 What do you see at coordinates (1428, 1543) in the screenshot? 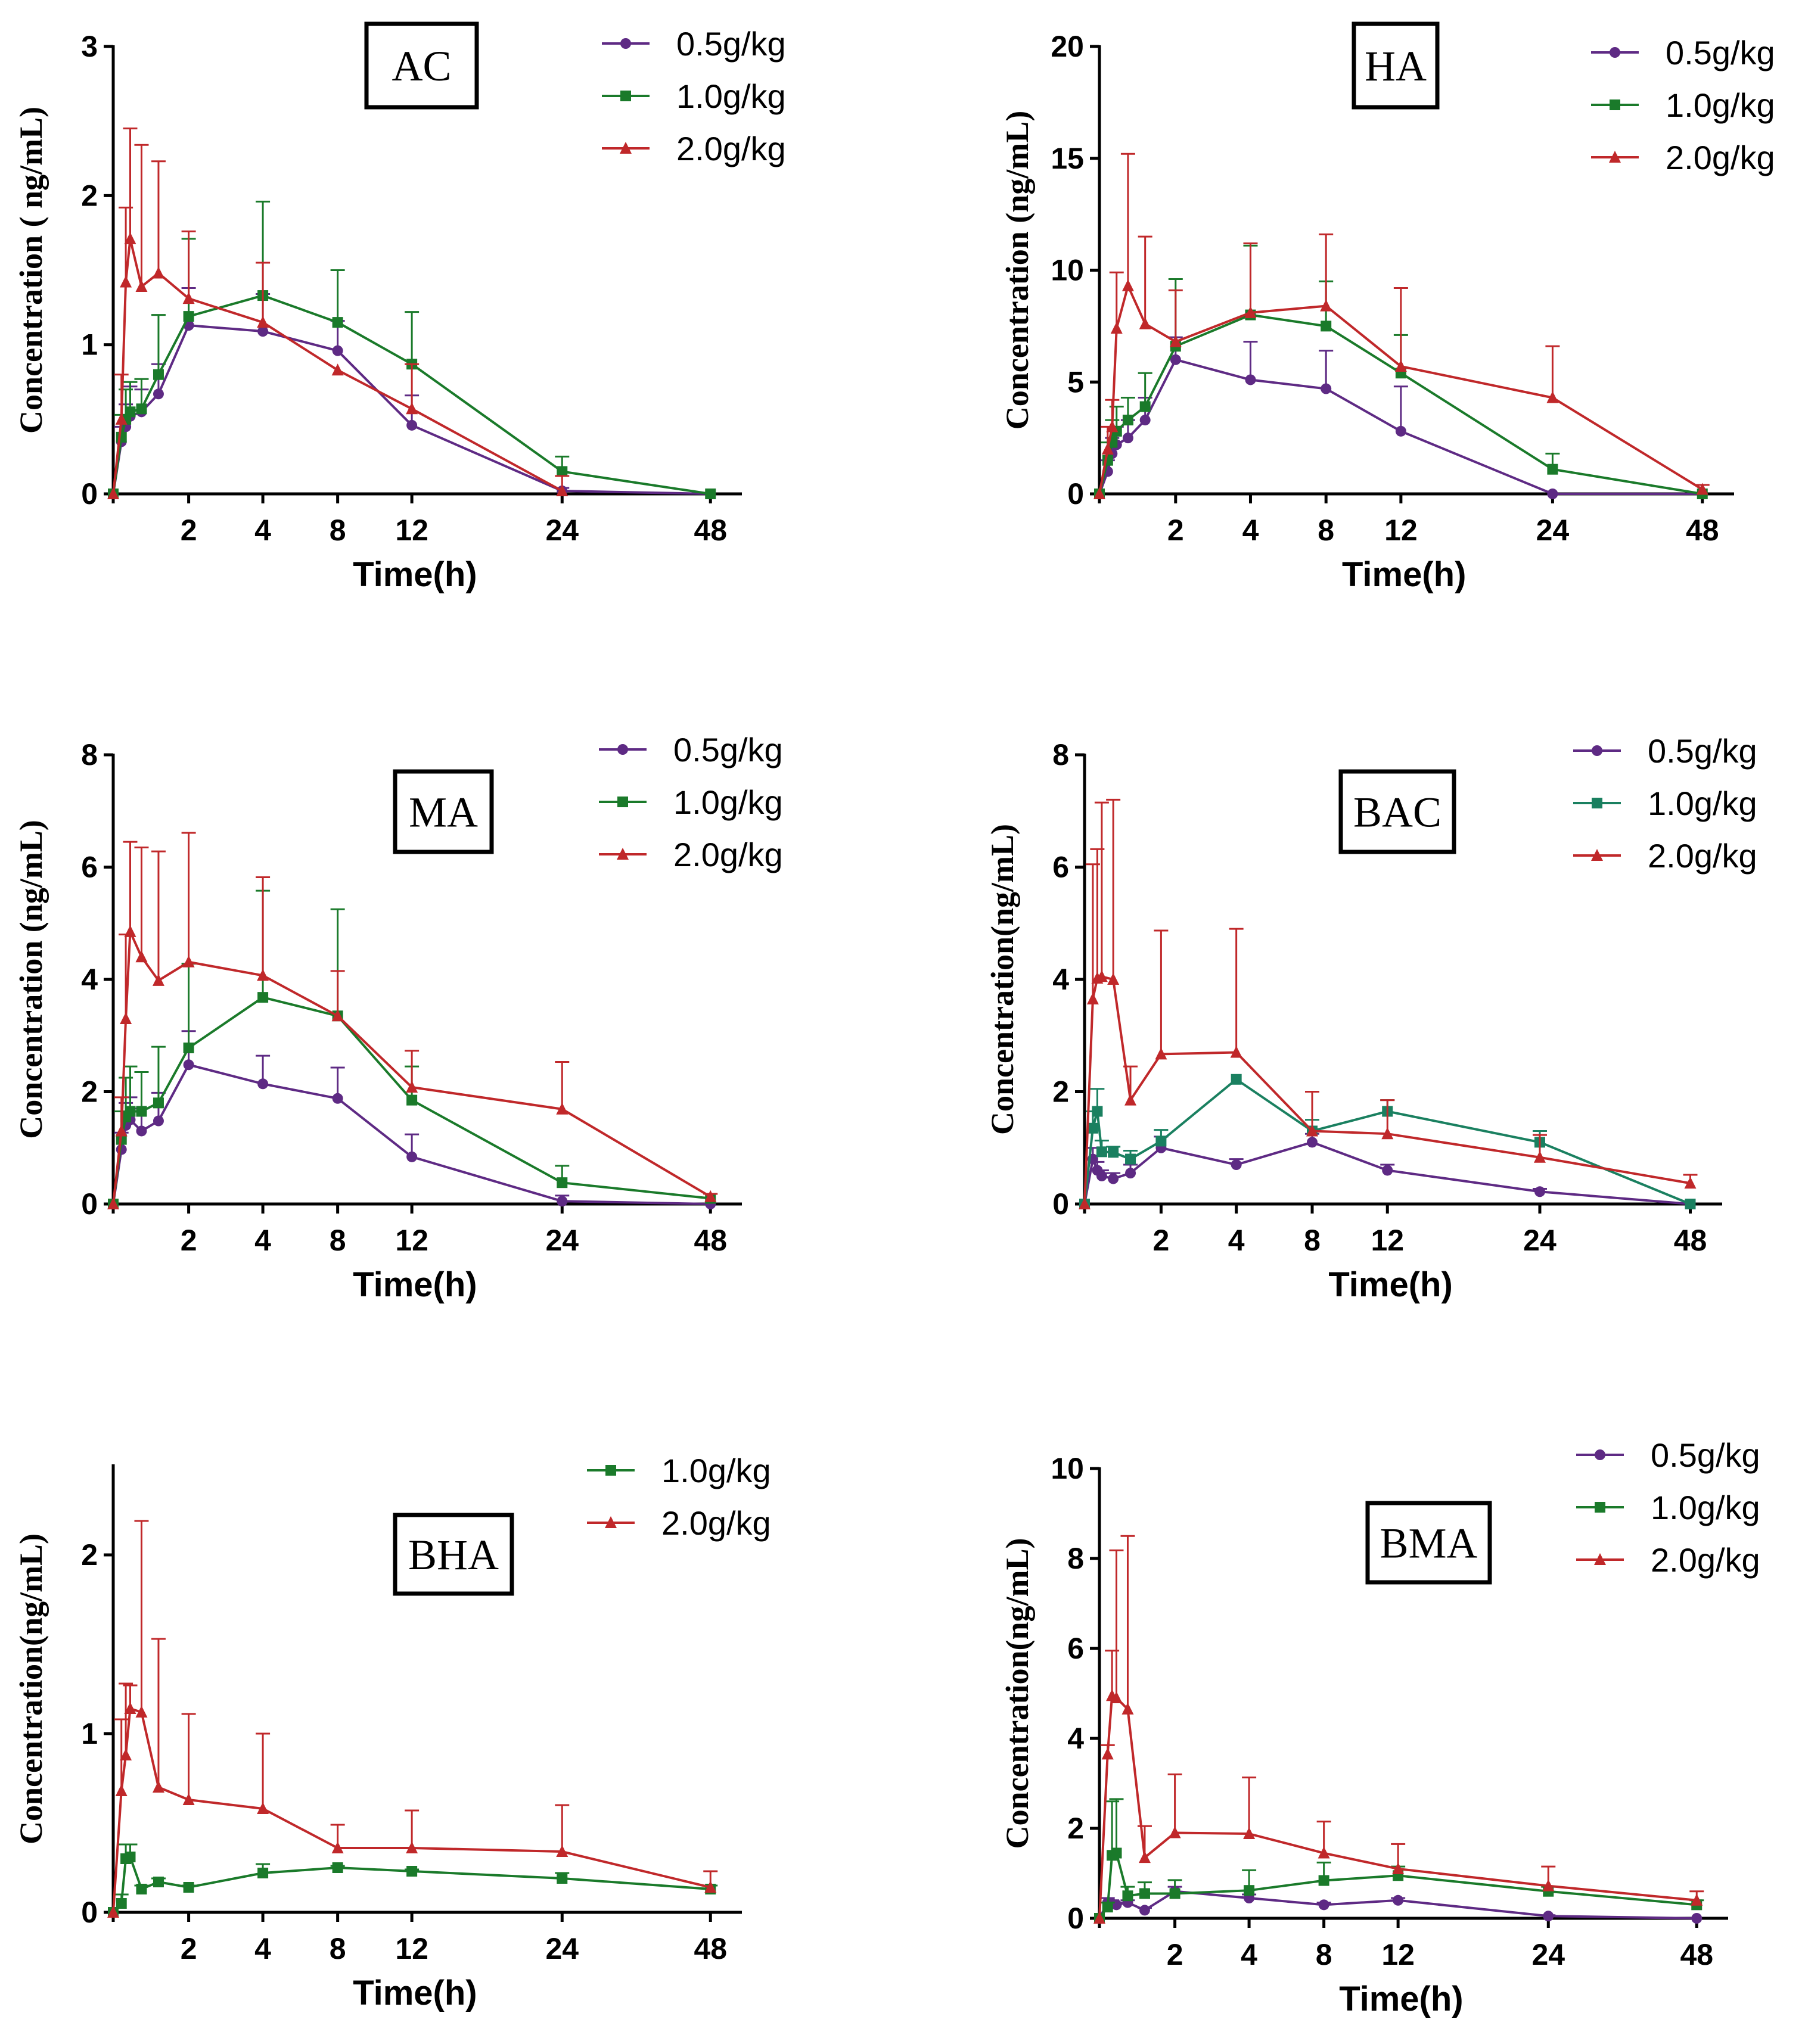
I see `panel-title: BMA` at bounding box center [1428, 1543].